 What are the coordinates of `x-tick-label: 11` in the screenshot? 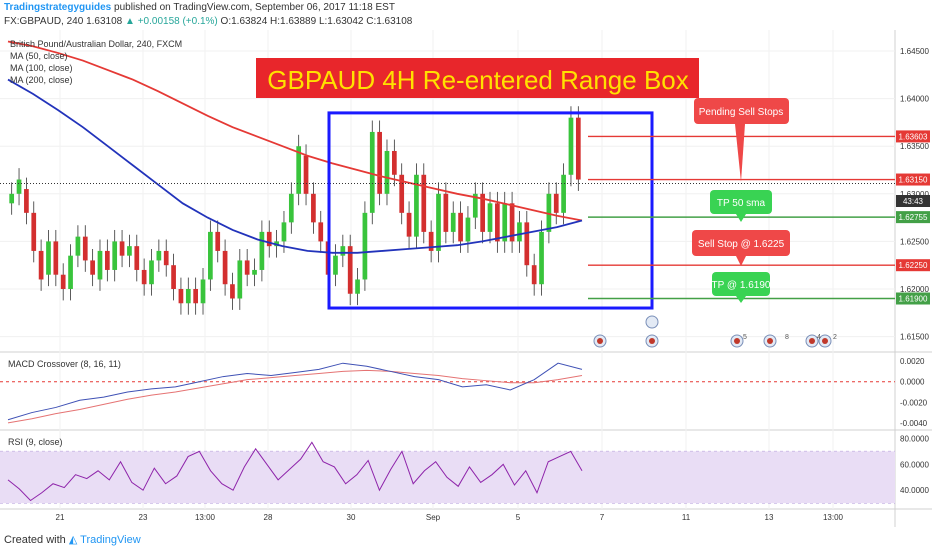 It's located at (686, 517).